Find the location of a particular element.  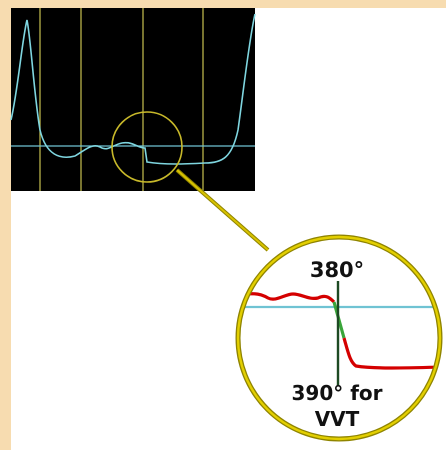

zoom-trace-red-falling is located at coordinates (392, 353).